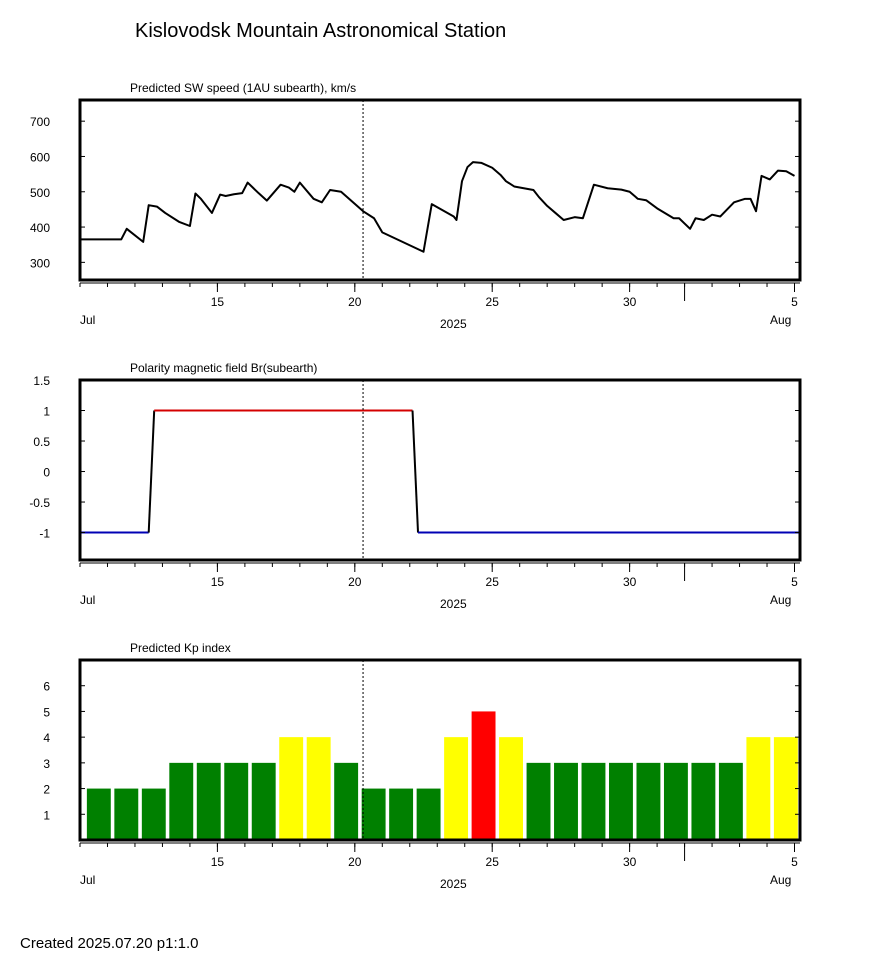 This screenshot has width=870, height=965. What do you see at coordinates (46, 473) in the screenshot?
I see `y-tick-label: 0` at bounding box center [46, 473].